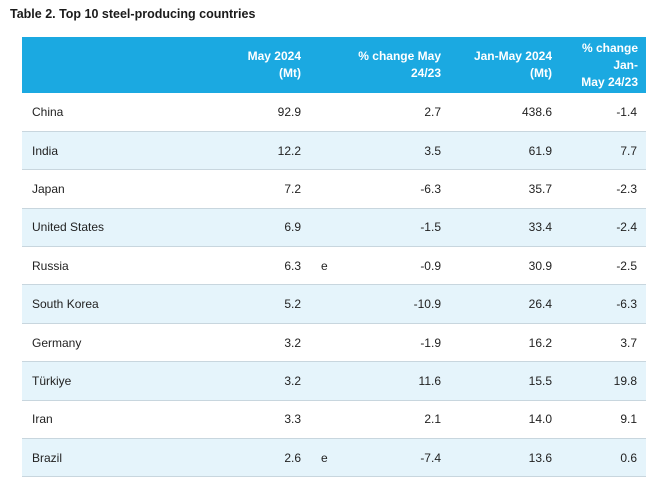  What do you see at coordinates (603, 228) in the screenshot?
I see `pct-change-jan-may-cell: -2.4` at bounding box center [603, 228].